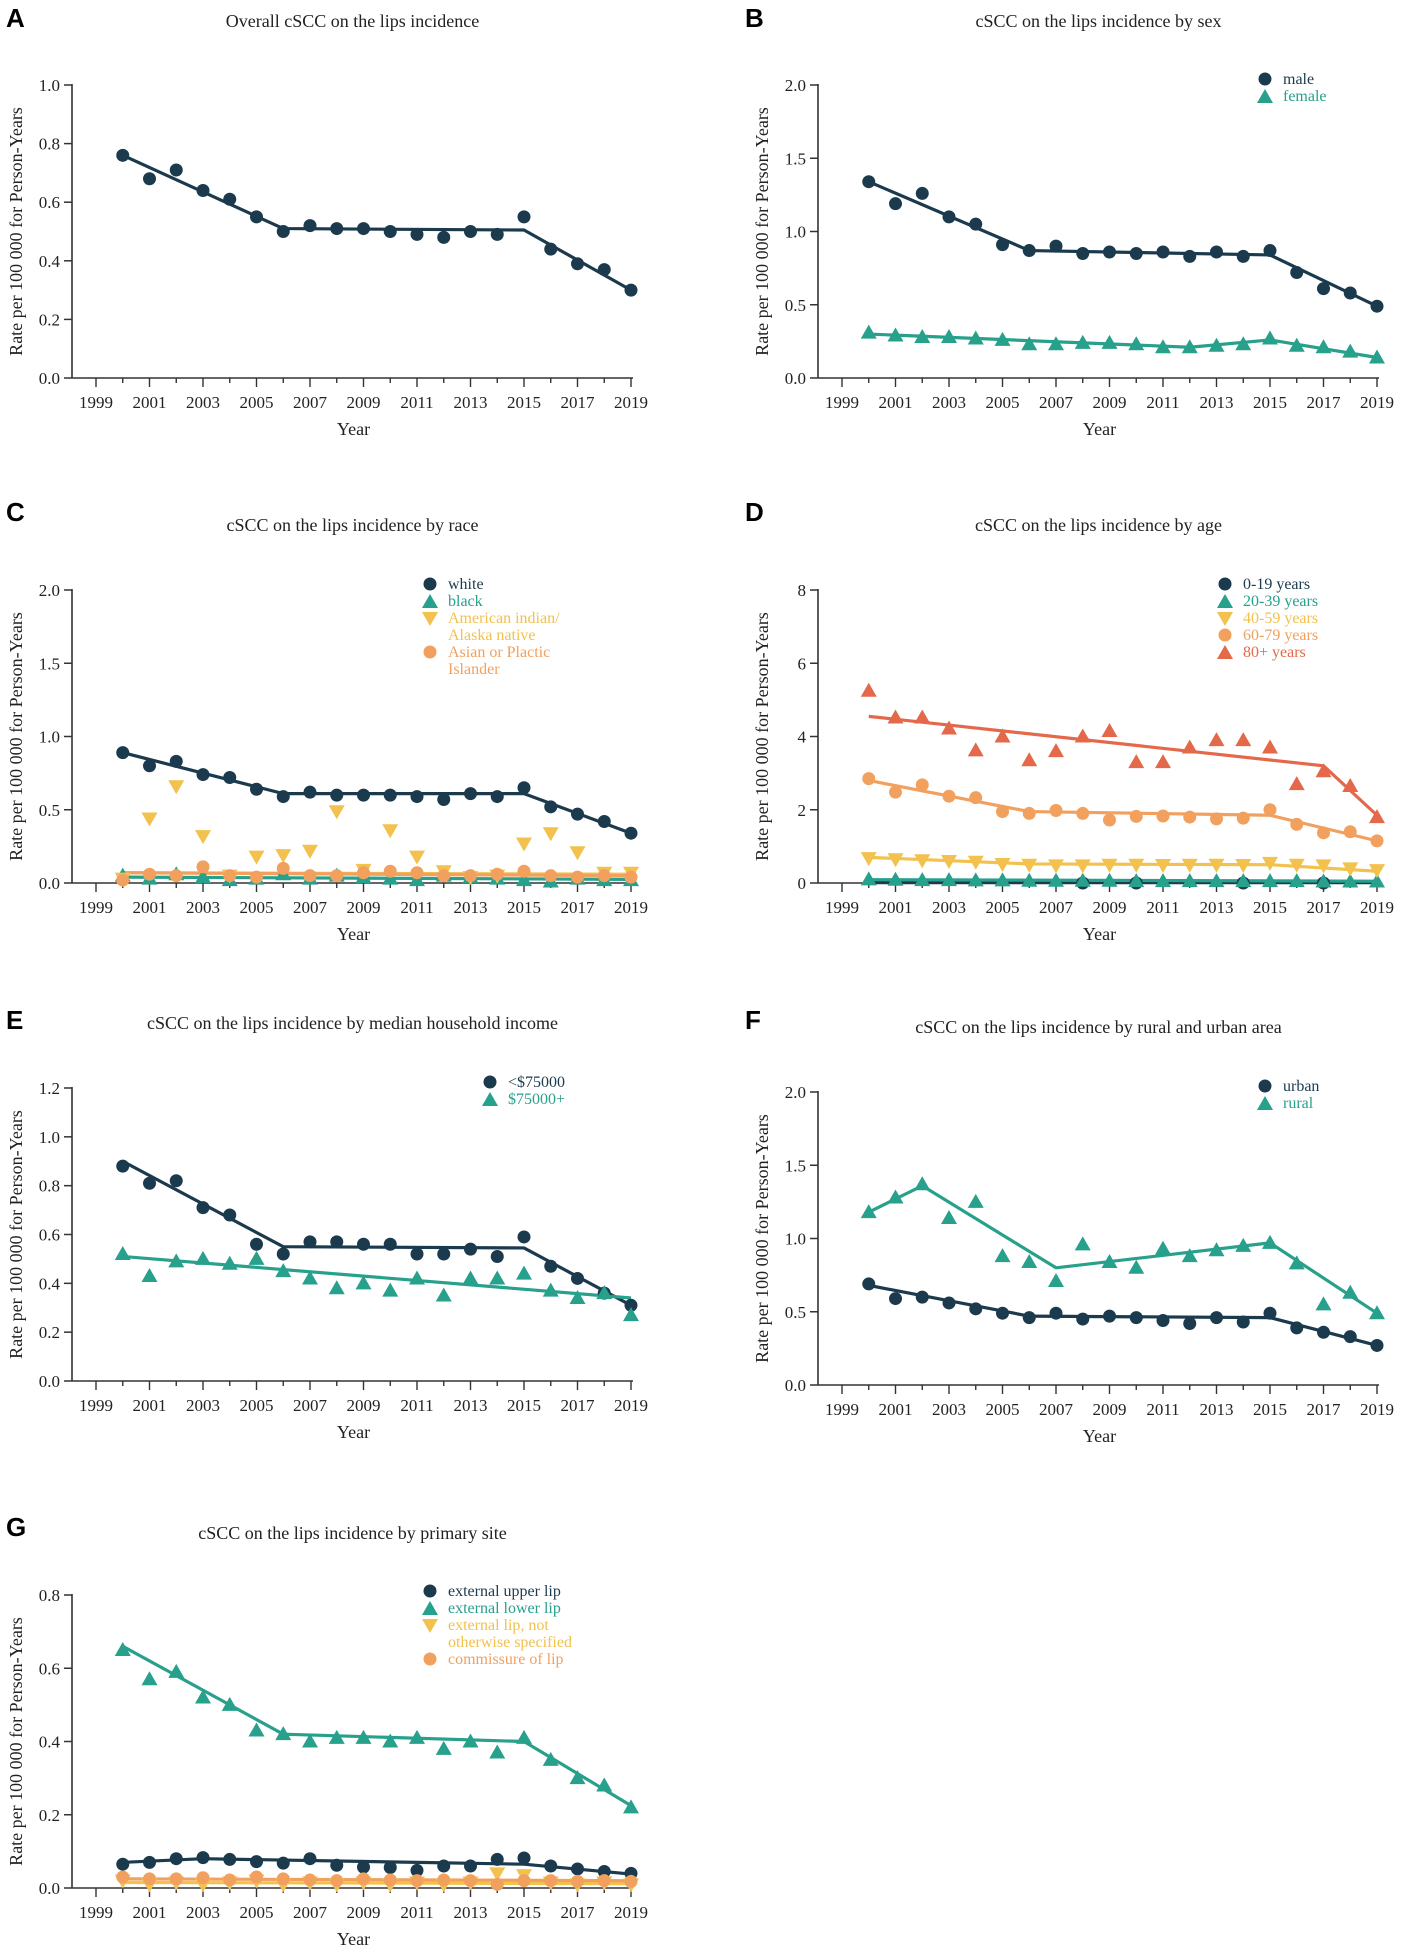  I want to click on x-tick-label: 2007, so click(1056, 907).